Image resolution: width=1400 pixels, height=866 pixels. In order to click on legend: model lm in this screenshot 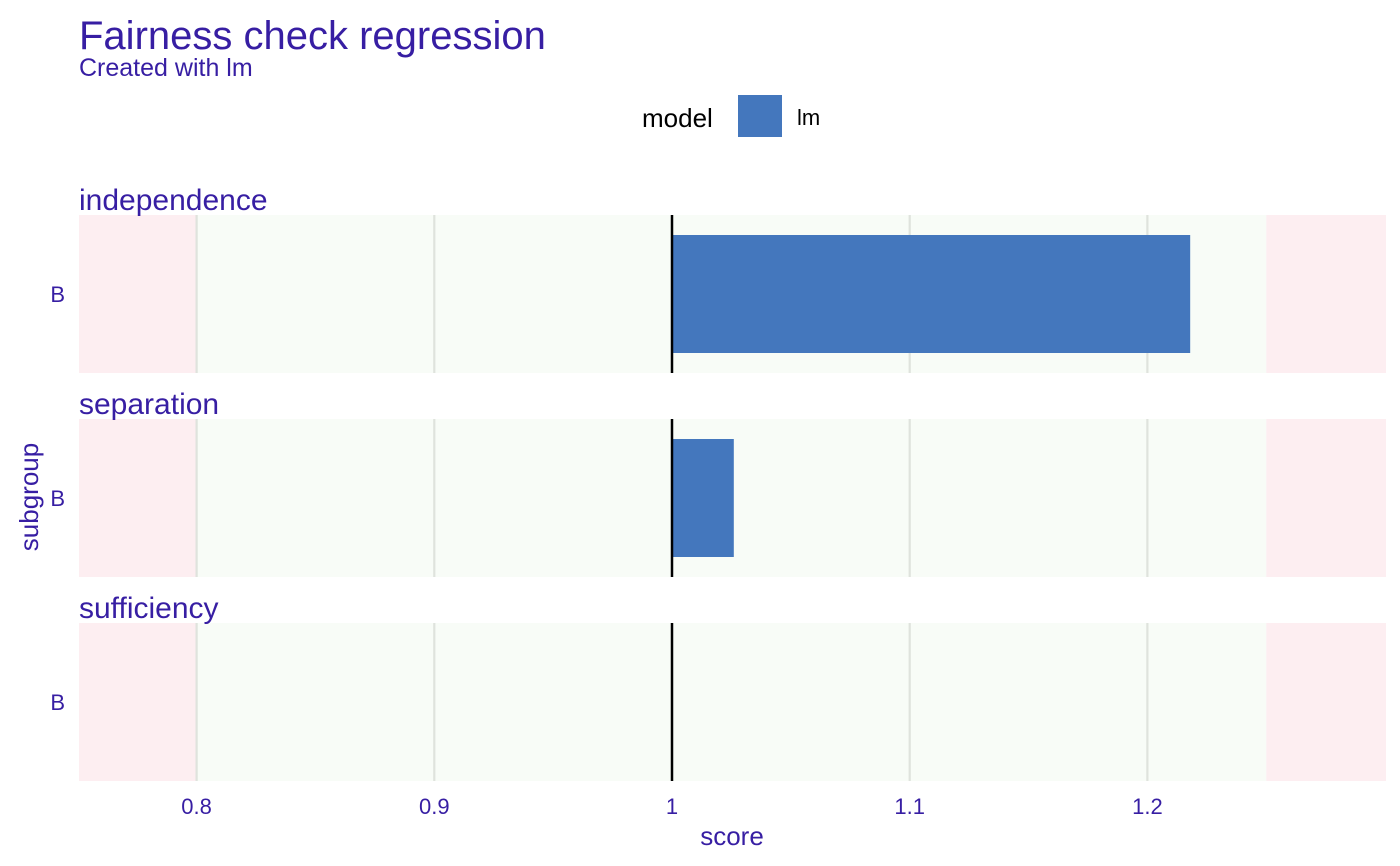, I will do `click(731, 116)`.